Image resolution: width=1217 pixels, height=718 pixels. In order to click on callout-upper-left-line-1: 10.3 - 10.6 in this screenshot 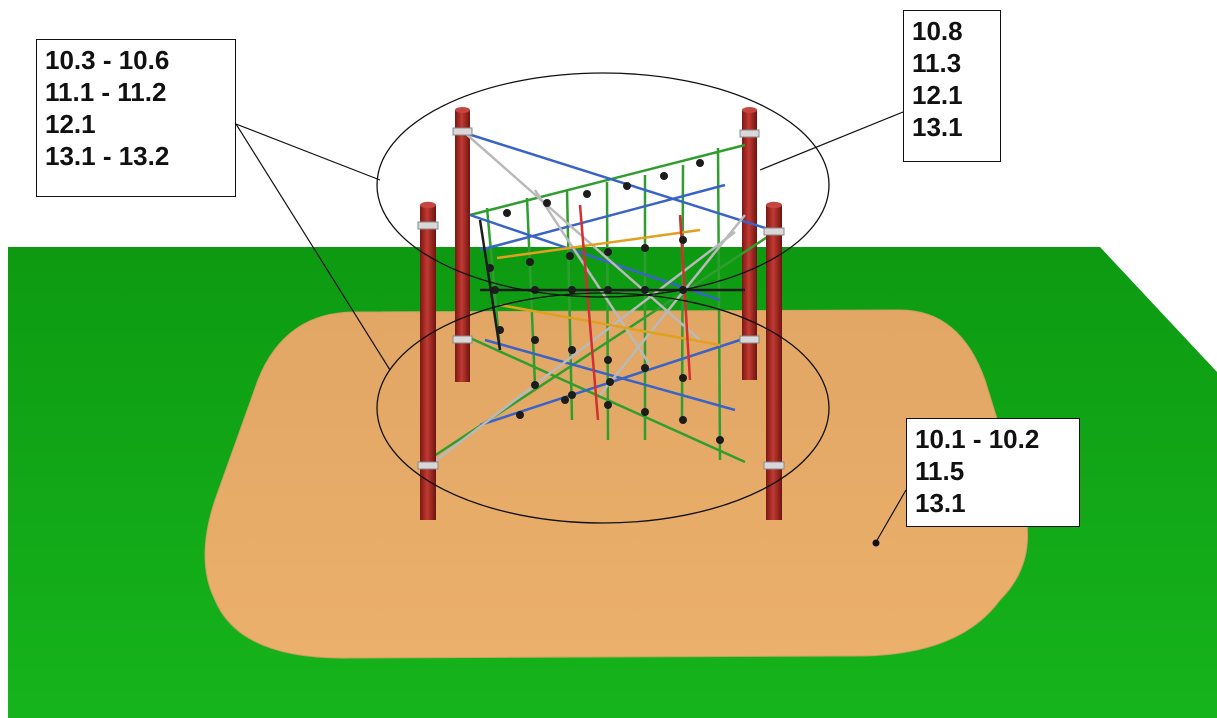, I will do `click(107, 60)`.